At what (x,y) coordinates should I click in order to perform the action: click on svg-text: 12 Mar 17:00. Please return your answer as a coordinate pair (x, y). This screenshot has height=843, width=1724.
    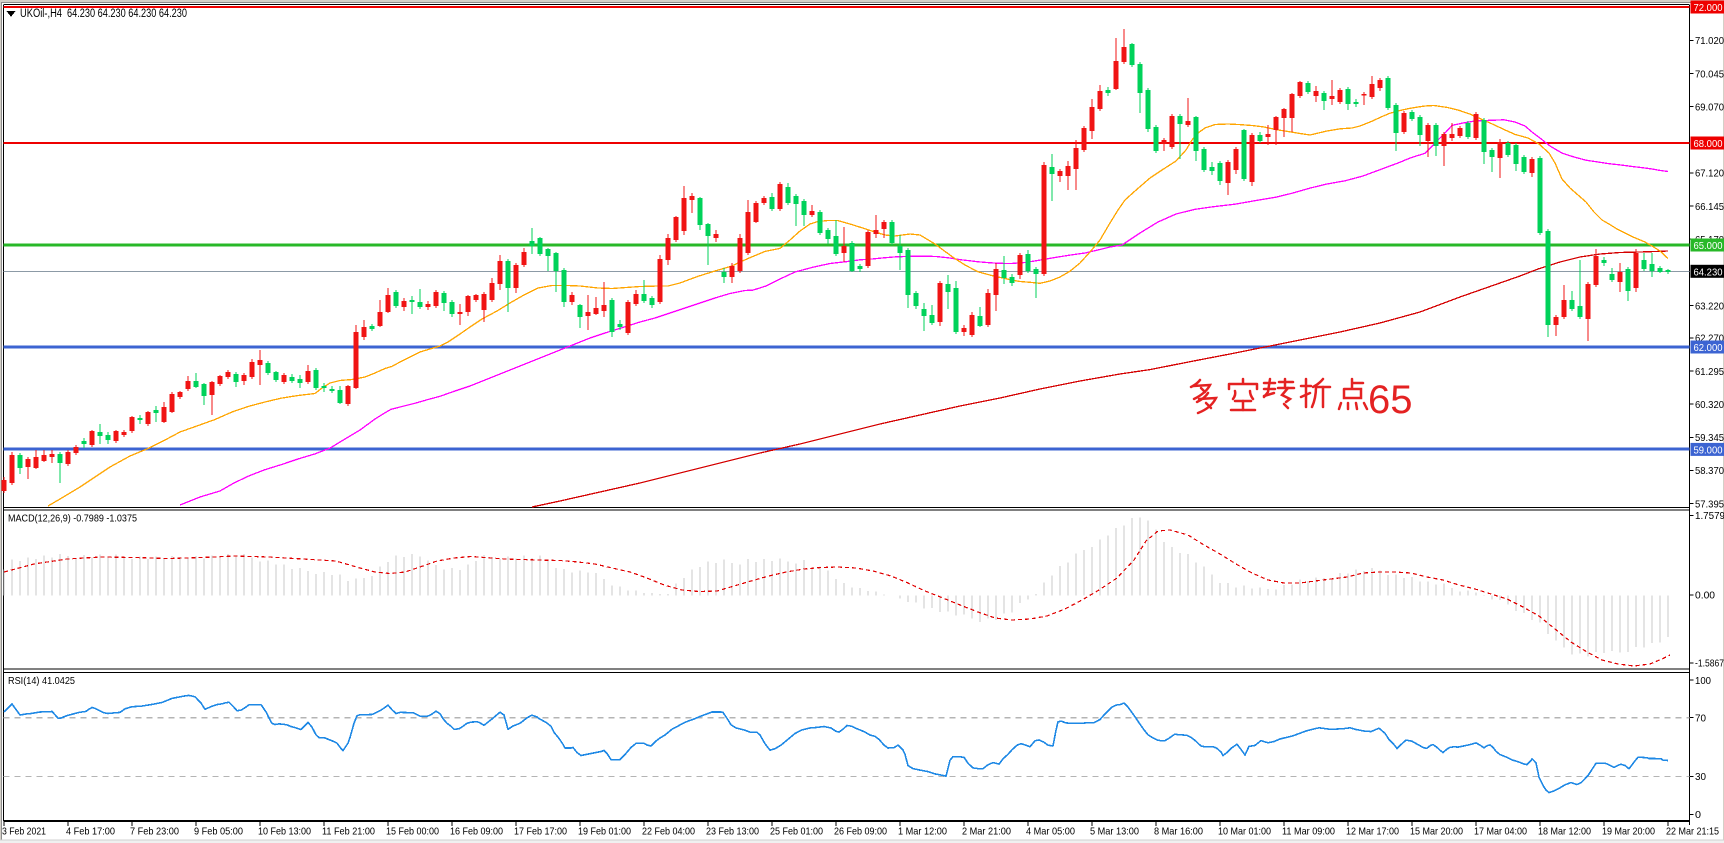
    Looking at the image, I should click on (1372, 832).